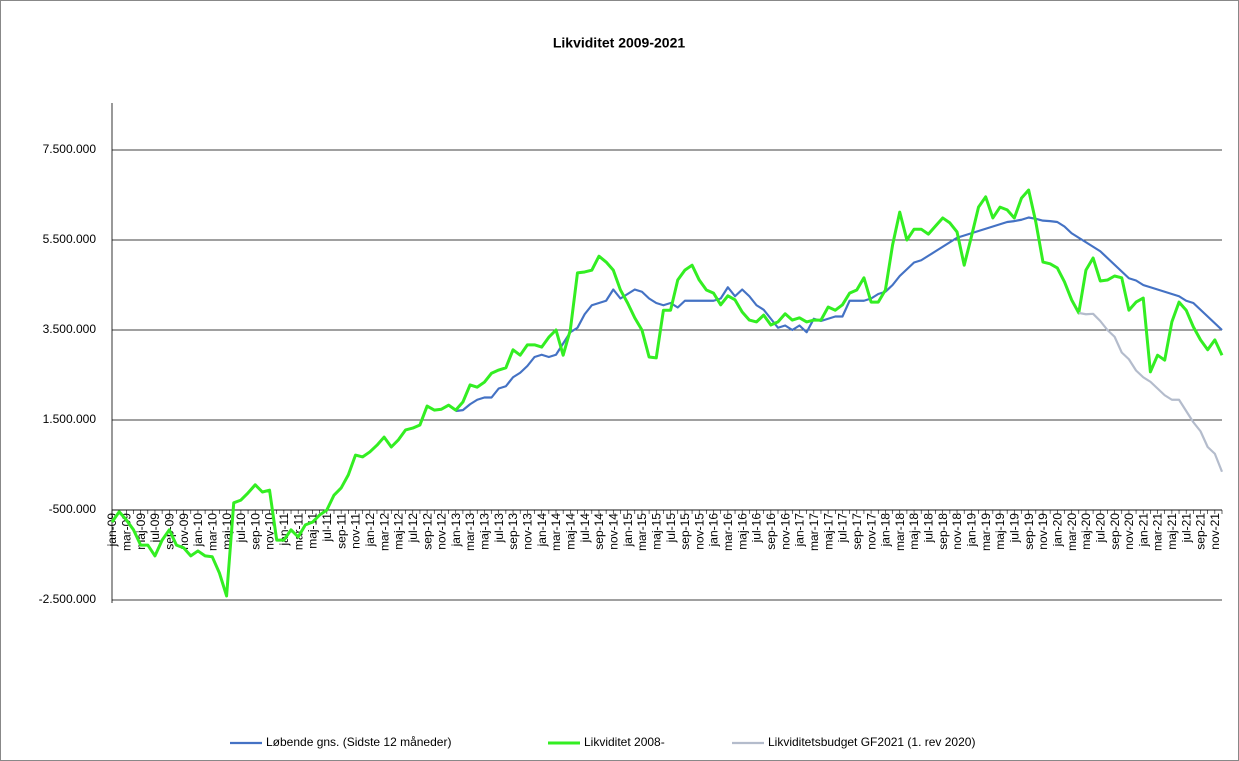 The width and height of the screenshot is (1239, 761). I want to click on x-tick-label: maj-13, so click(485, 531).